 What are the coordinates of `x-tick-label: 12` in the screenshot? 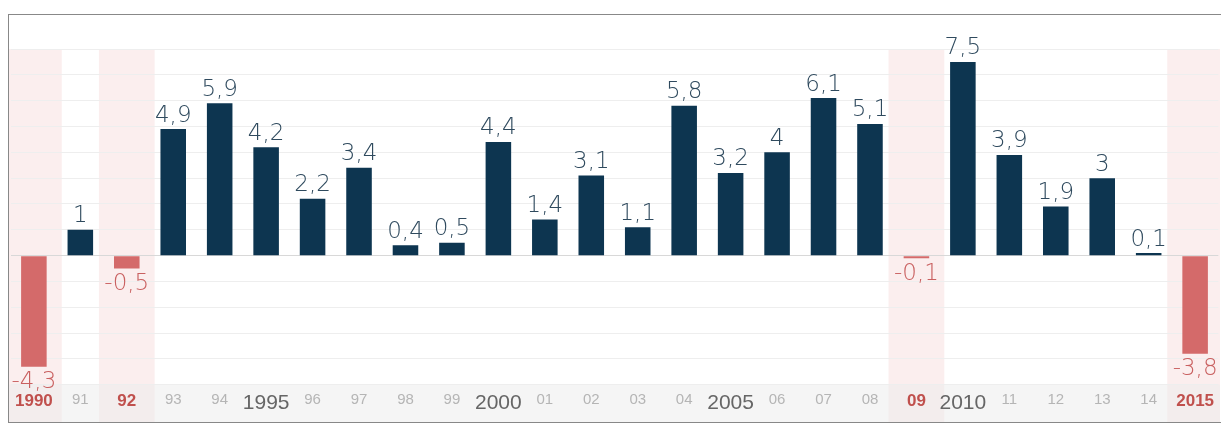 It's located at (1056, 398).